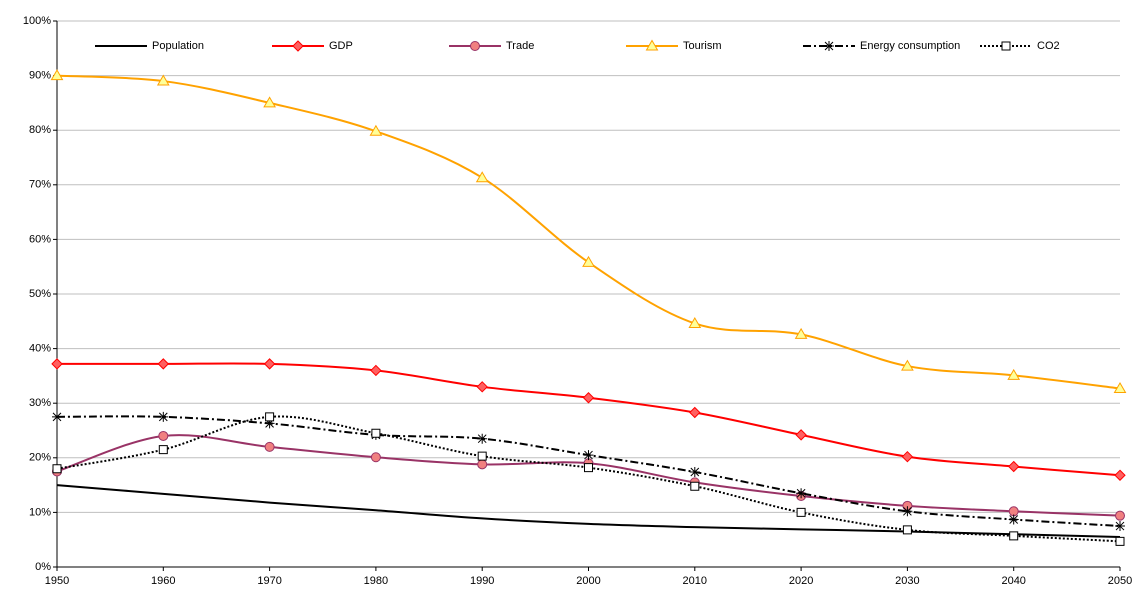 Image resolution: width=1134 pixels, height=591 pixels. I want to click on y-tick-label: 100%, so click(37, 21).